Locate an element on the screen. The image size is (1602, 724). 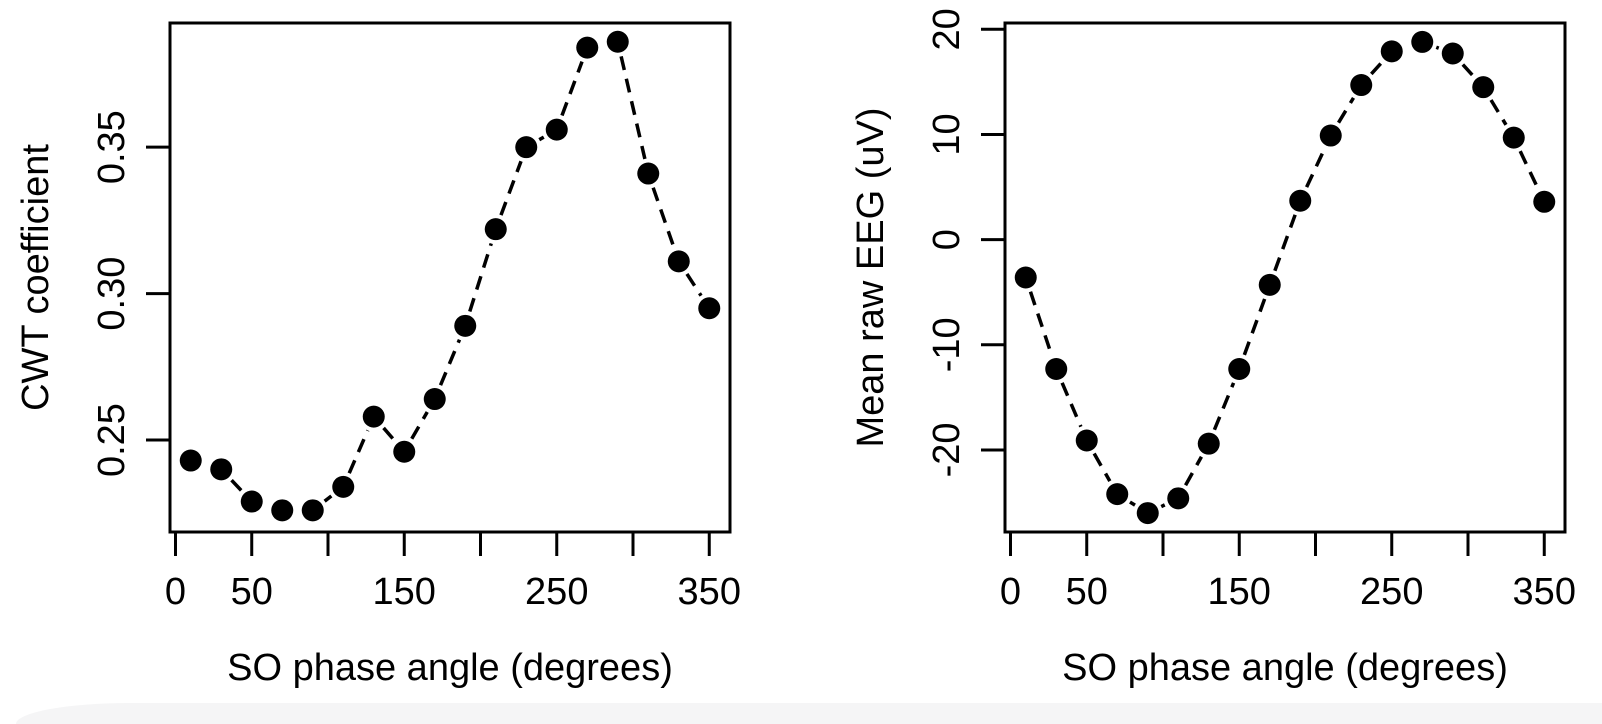
y-axis-title: Mean raw EEG (uV) is located at coordinates (871, 278).